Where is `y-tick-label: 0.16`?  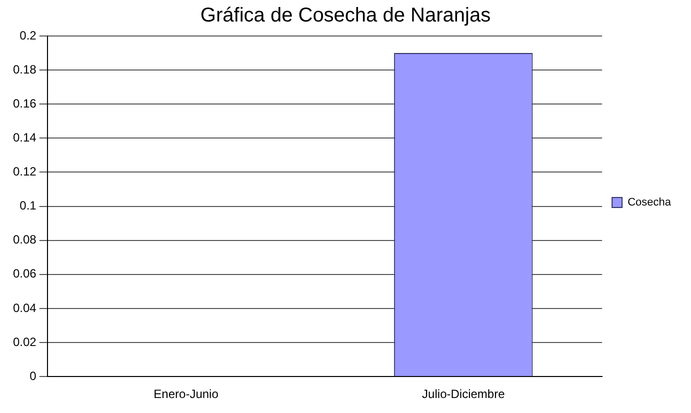
y-tick-label: 0.16 is located at coordinates (24, 103).